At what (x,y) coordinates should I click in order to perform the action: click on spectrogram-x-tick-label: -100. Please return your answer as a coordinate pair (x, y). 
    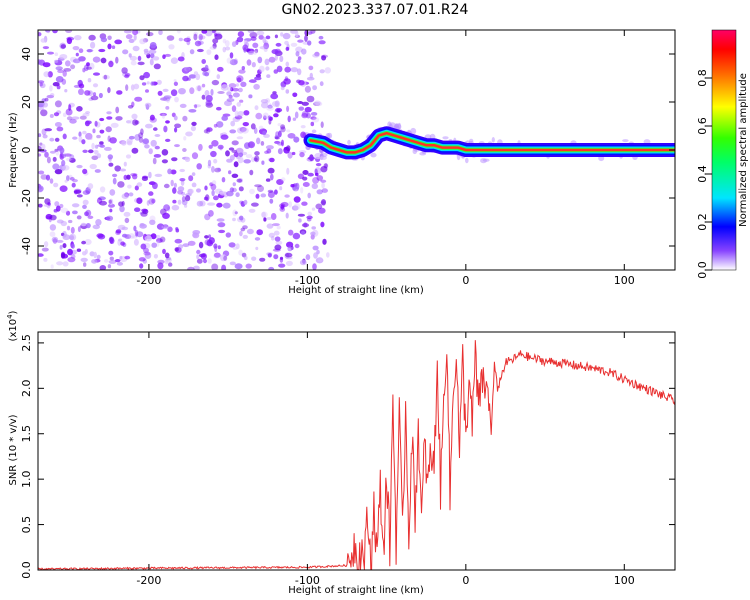
    Looking at the image, I should click on (307, 280).